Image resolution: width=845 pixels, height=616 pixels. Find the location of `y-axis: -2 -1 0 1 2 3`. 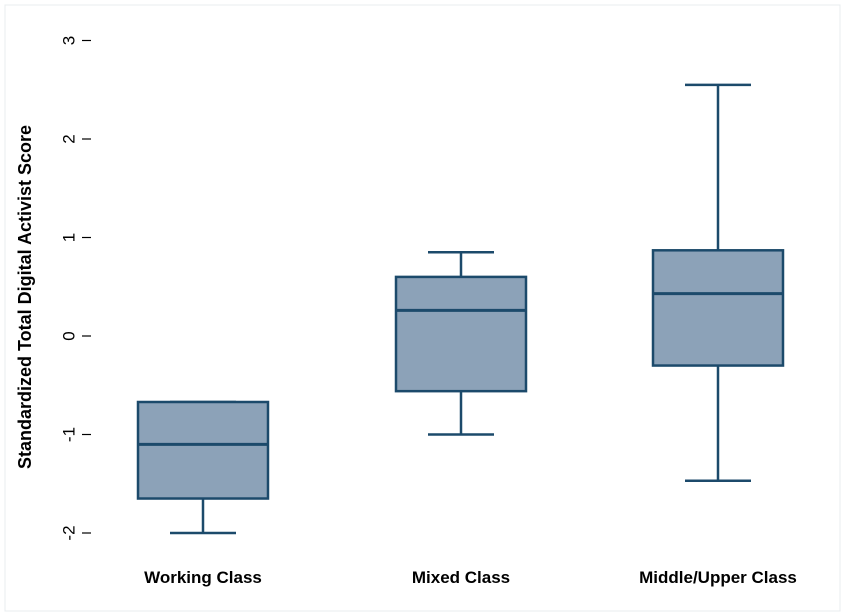

y-axis: -2 -1 0 1 2 3 is located at coordinates (75, 288).